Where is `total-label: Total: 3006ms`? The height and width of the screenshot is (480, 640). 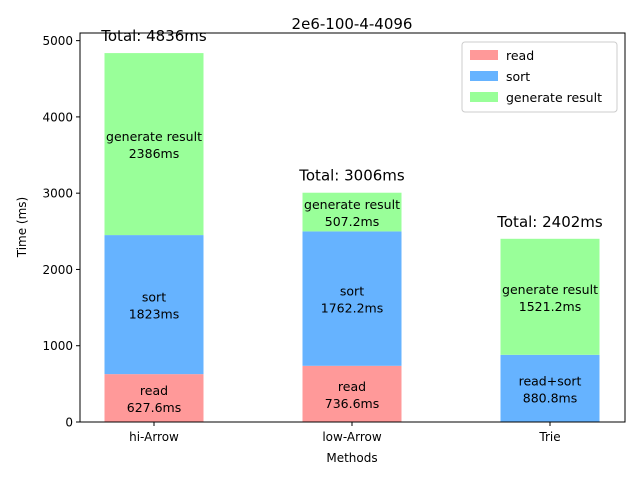 total-label: Total: 3006ms is located at coordinates (351, 176).